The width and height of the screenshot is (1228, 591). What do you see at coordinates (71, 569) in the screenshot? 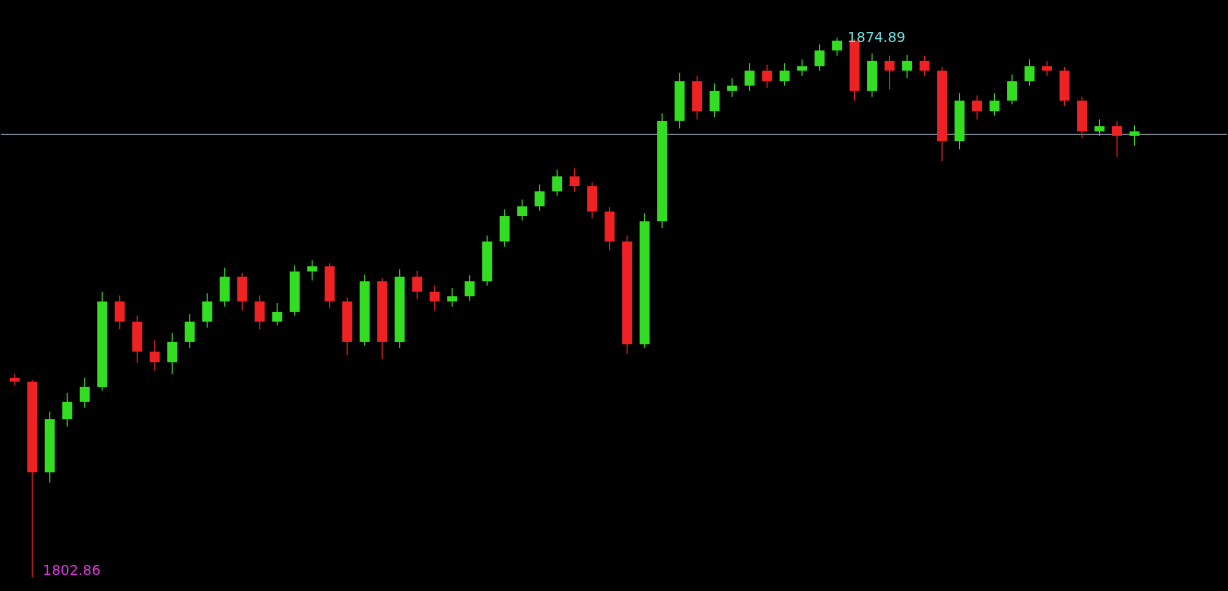
I see `annotation: 1802.86` at bounding box center [71, 569].